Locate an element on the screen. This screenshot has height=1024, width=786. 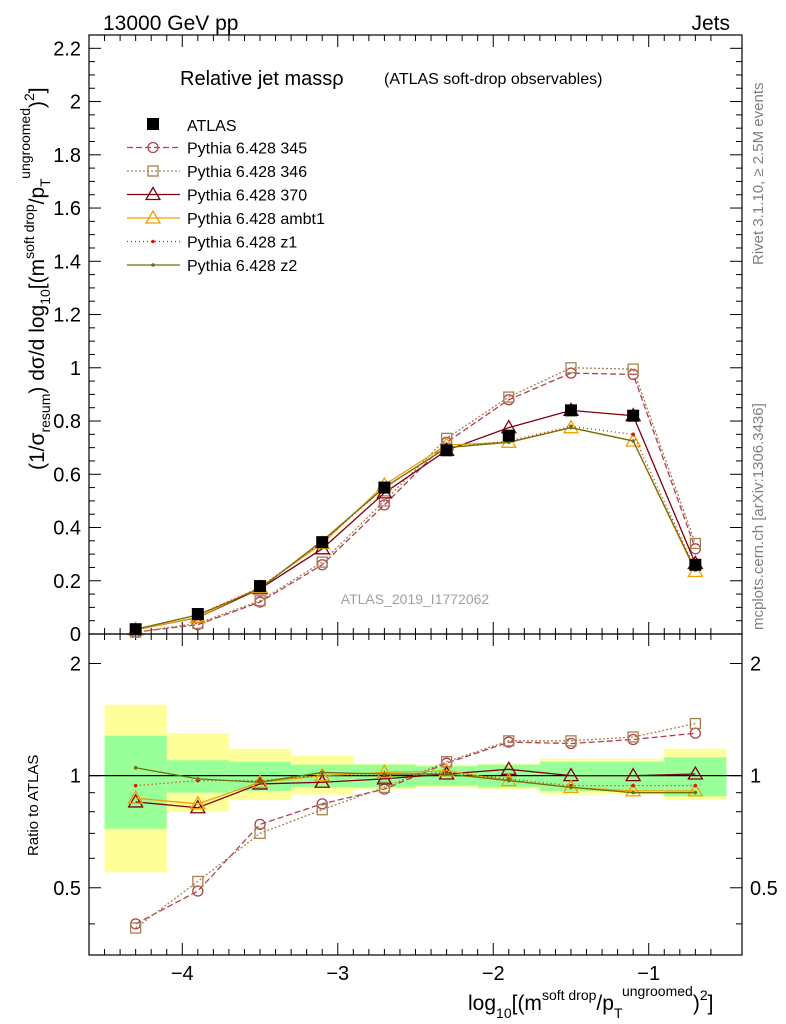
y-tick-label-bottom-right: 1 is located at coordinates (755, 777).